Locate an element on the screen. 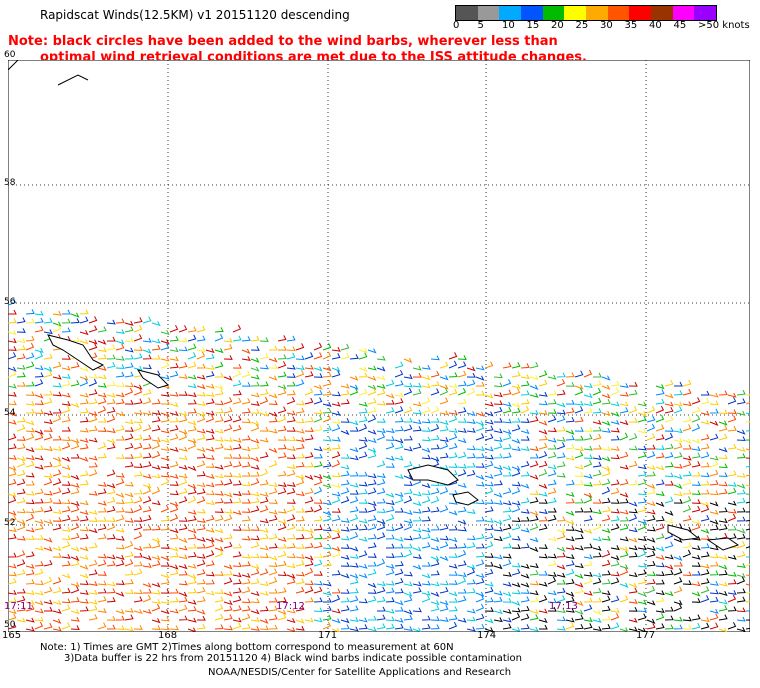 This screenshot has height=688, width=760. time-label-1: 17:11 is located at coordinates (18, 606).